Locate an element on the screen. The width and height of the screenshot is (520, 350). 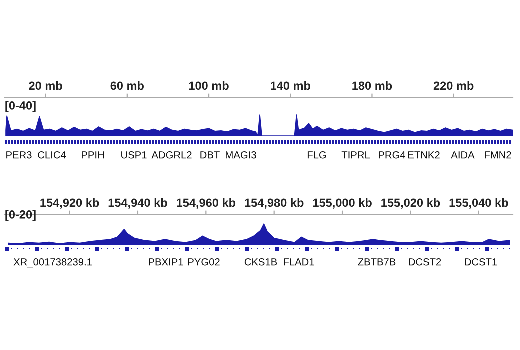
text: CKS1B is located at coordinates (261, 262).